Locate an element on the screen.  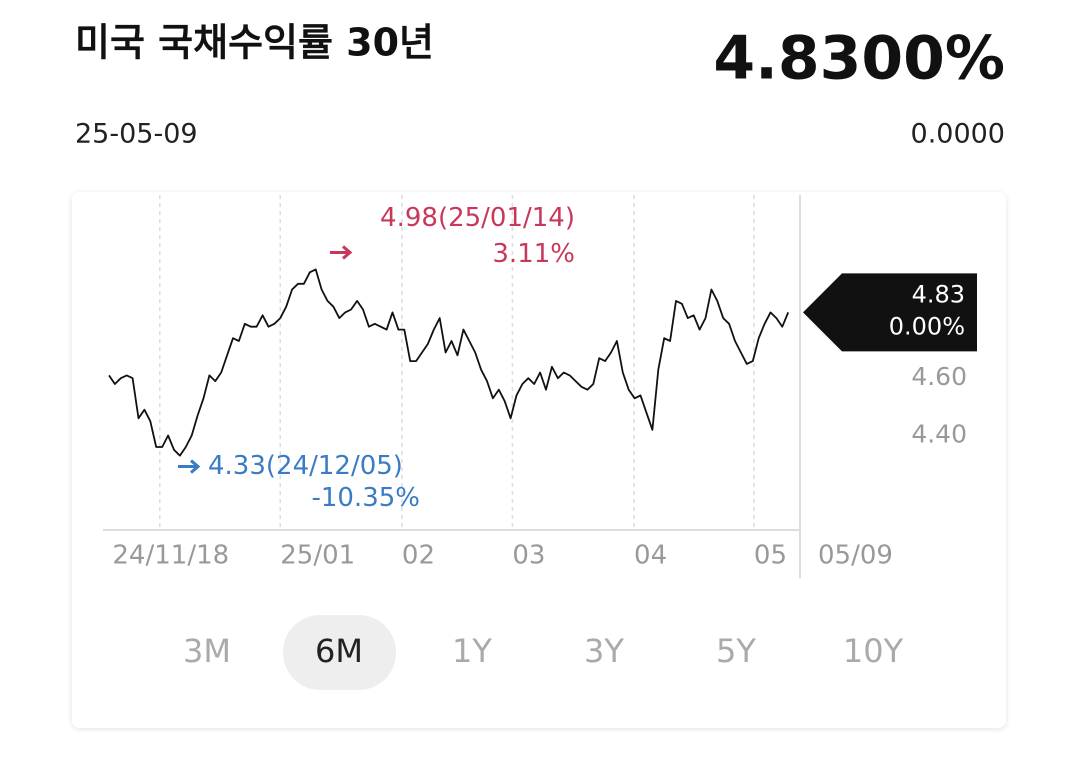
range-tab: 5Y is located at coordinates (736, 651).